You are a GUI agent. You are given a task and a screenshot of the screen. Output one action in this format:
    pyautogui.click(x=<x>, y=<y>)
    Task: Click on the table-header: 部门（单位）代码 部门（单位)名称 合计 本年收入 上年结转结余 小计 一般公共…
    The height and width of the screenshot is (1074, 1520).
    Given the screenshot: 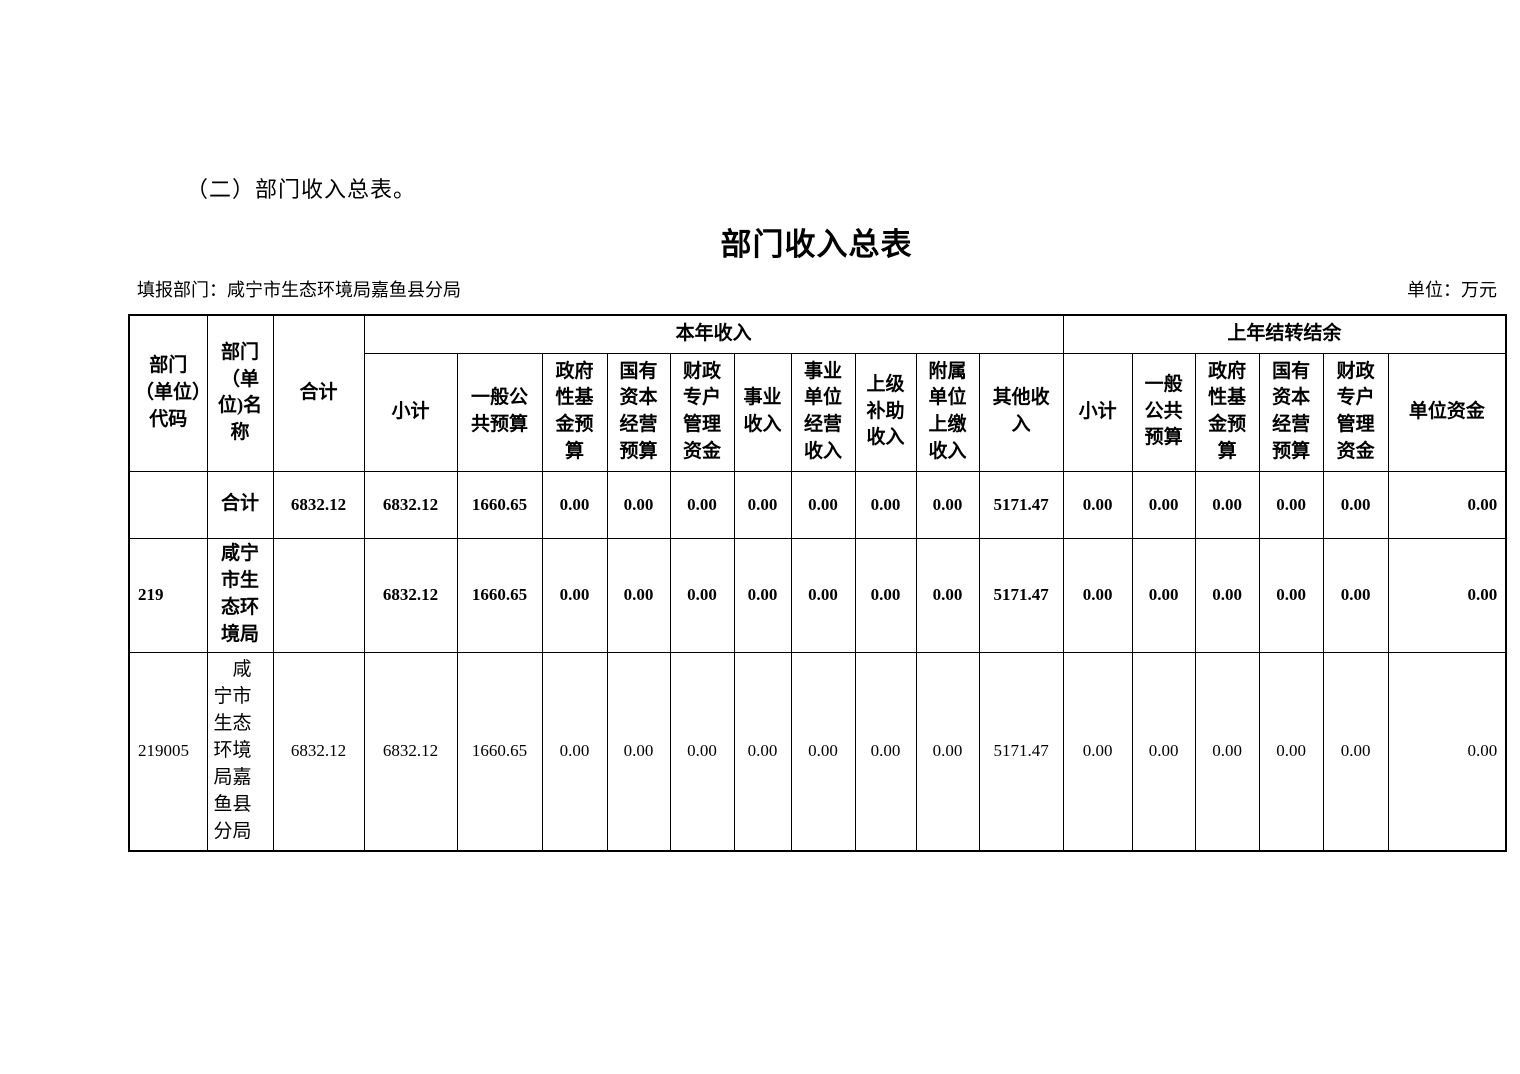 What is the action you would take?
    pyautogui.click(x=817, y=393)
    